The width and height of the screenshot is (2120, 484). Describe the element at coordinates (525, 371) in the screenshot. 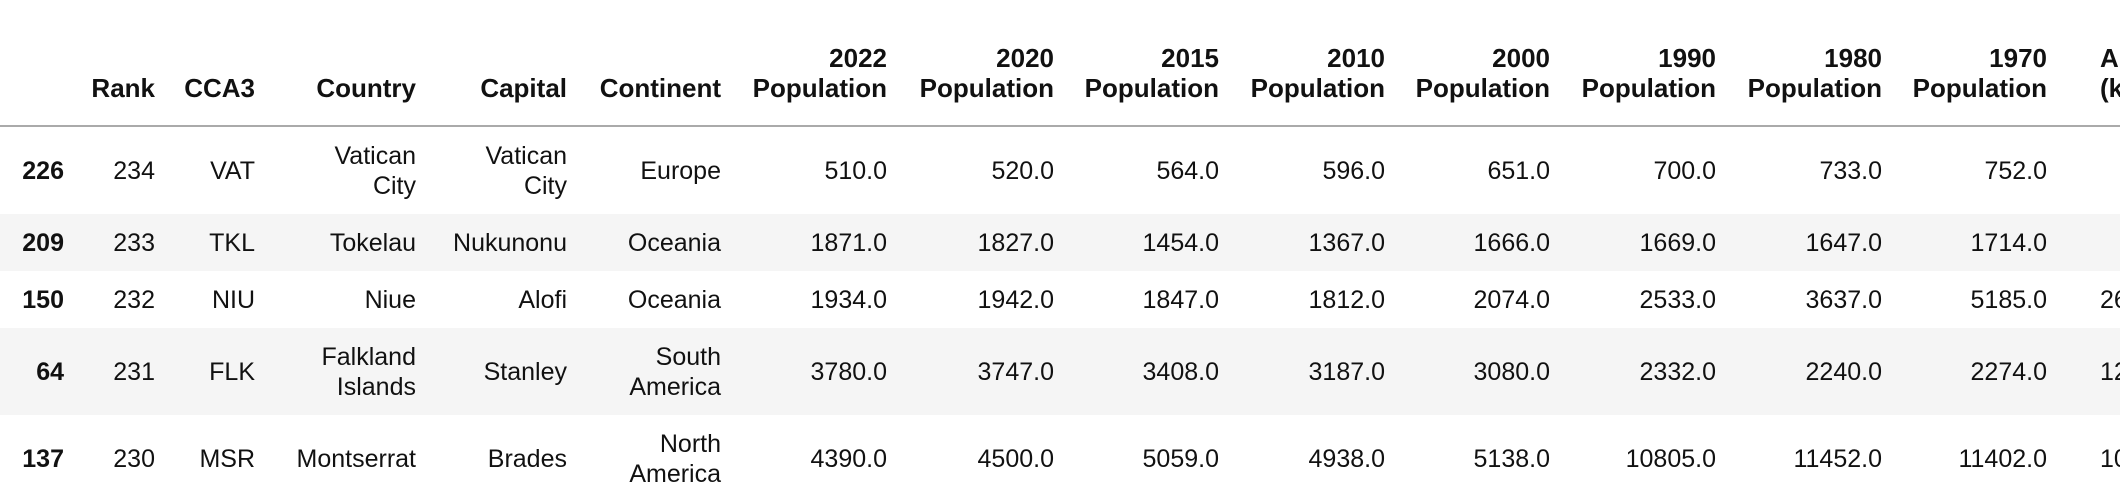

I see `table-cell: Stanley` at that location.